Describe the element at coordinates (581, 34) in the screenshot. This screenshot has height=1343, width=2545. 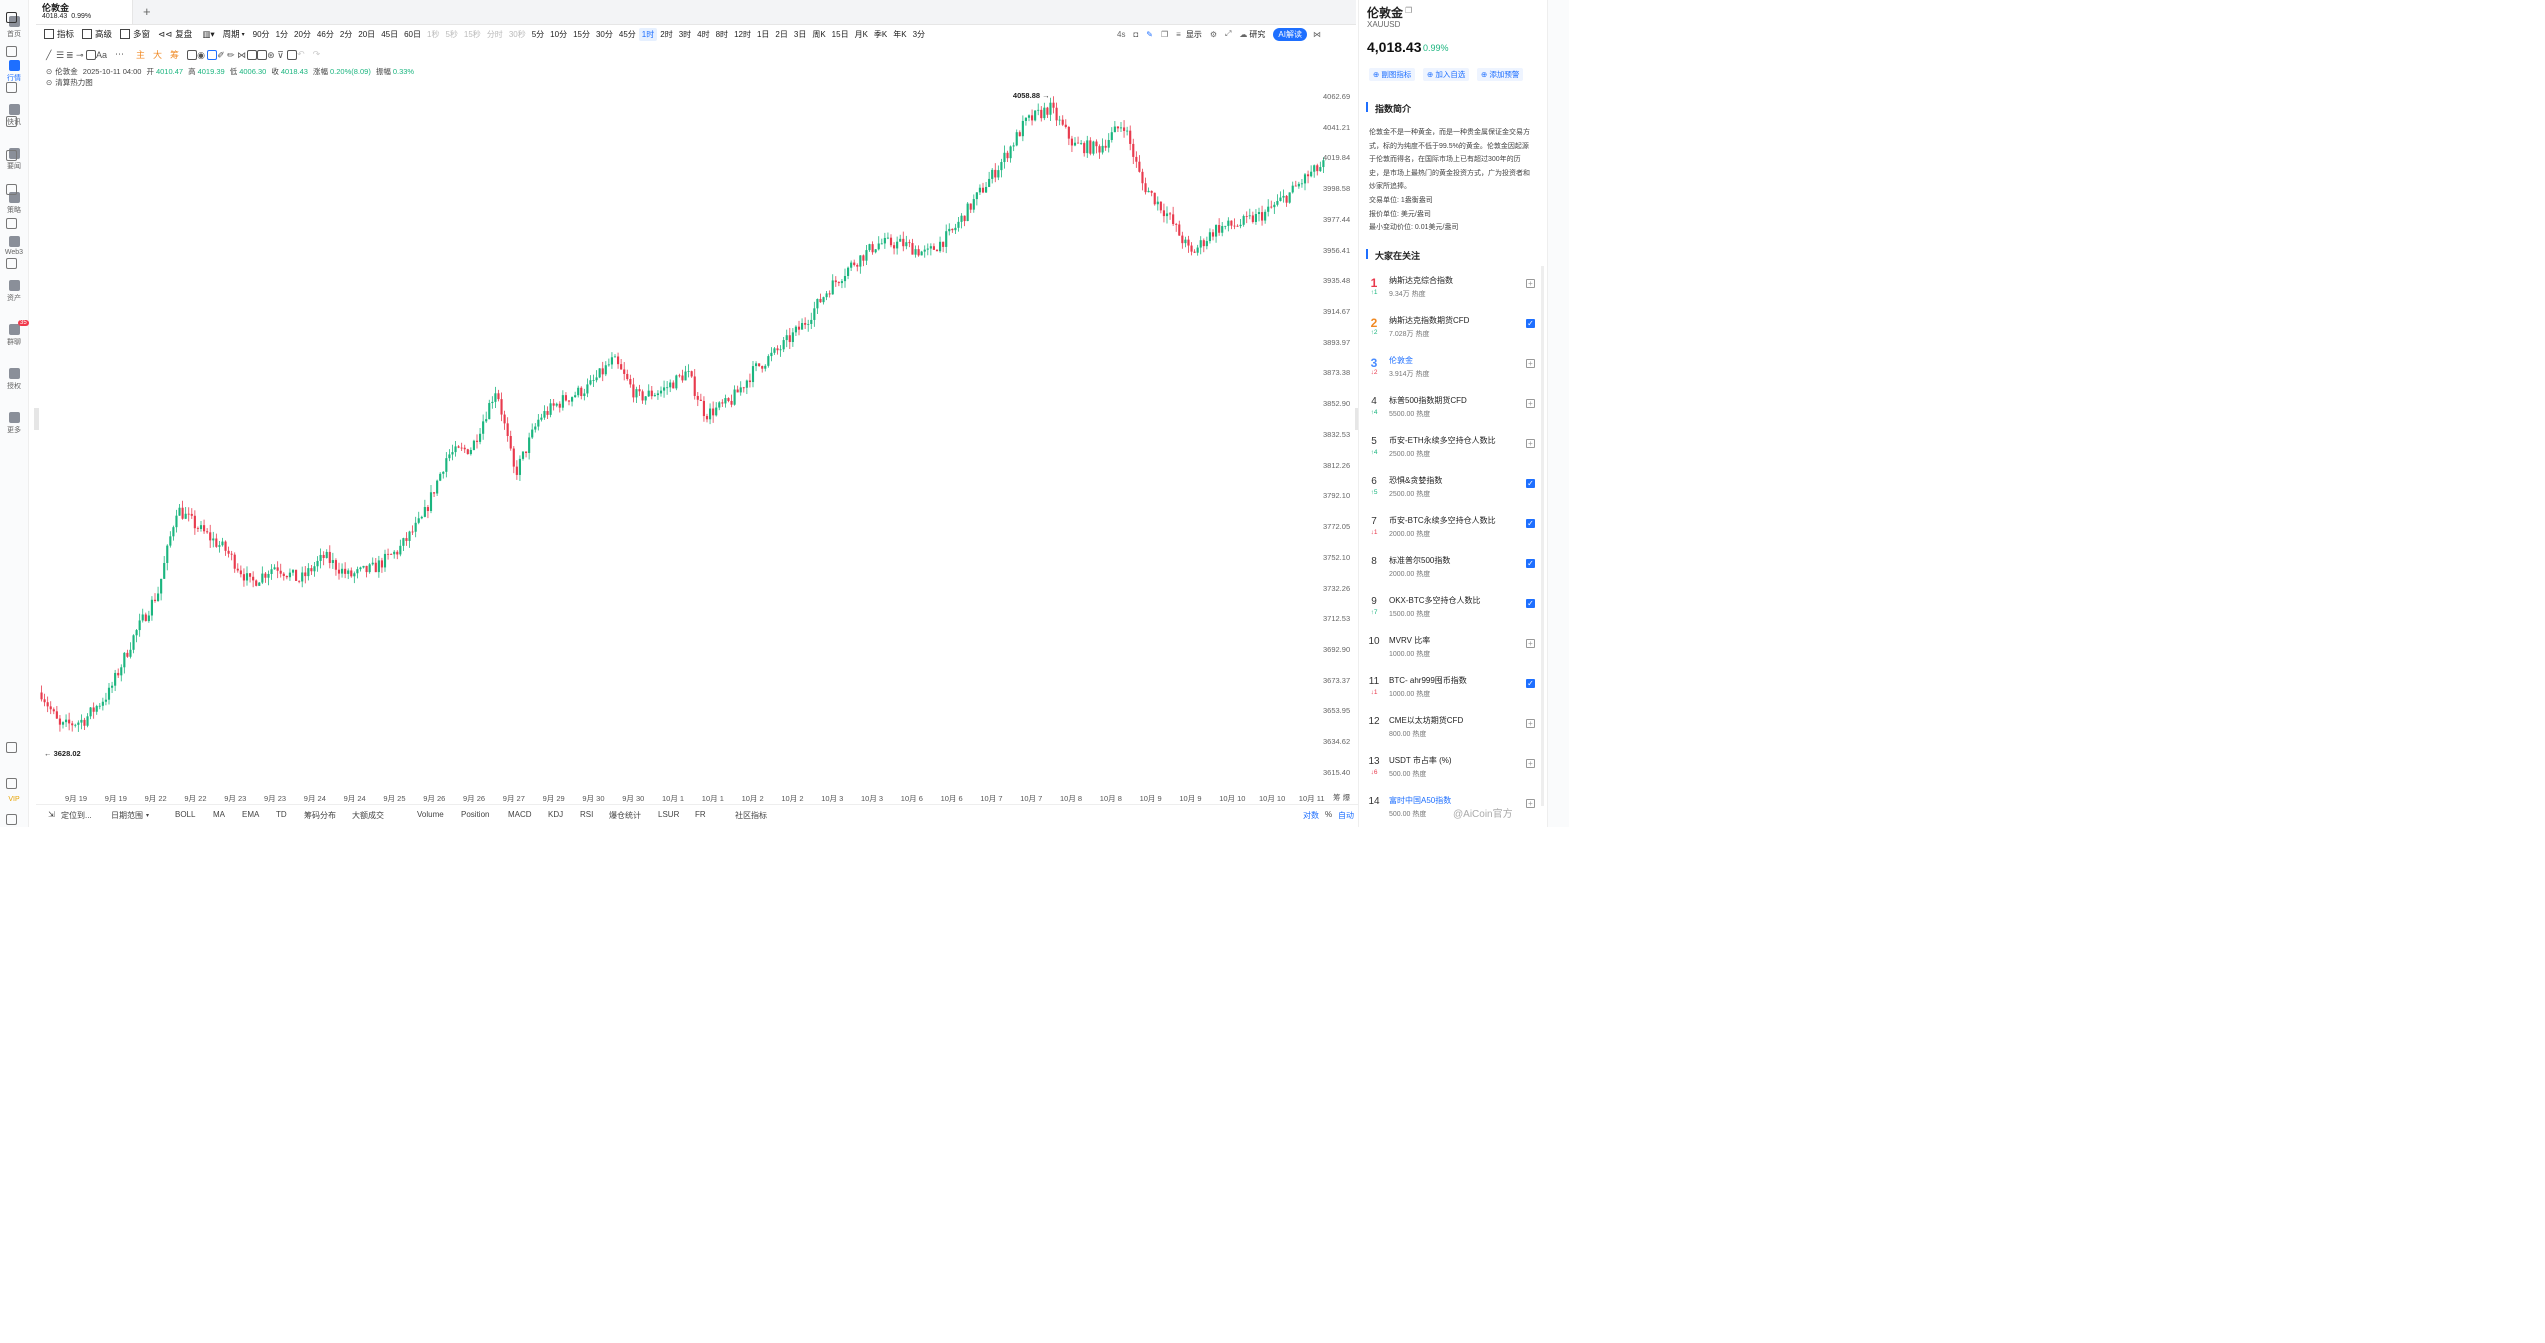
I see `period-15: 15分` at that location.